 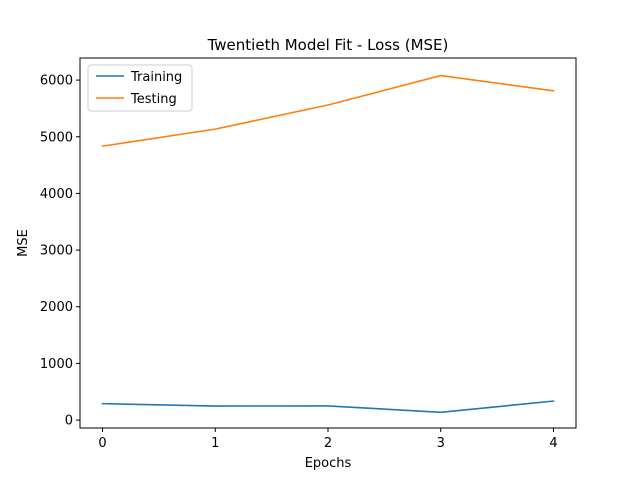 I want to click on y-axis-label: MSE, so click(x=23, y=243).